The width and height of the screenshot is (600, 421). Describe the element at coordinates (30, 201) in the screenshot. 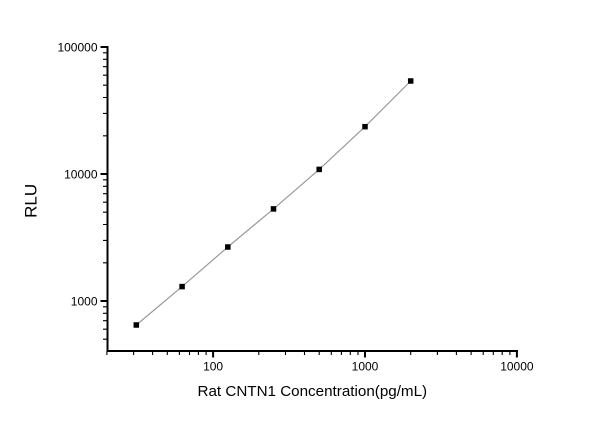

I see `svg-text: RLU` at that location.